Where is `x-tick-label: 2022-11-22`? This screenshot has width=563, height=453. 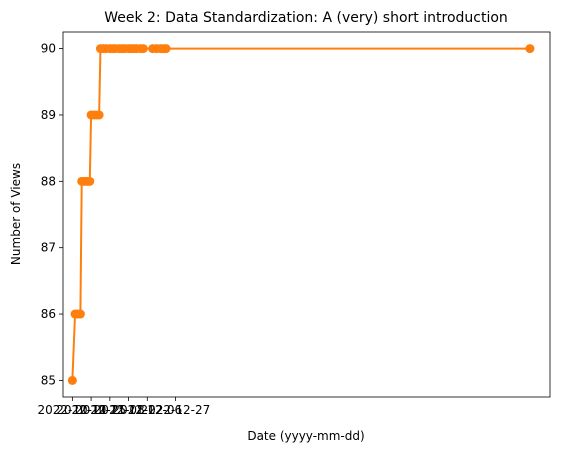
x-tick-label: 2022-11-22 is located at coordinates (129, 410).